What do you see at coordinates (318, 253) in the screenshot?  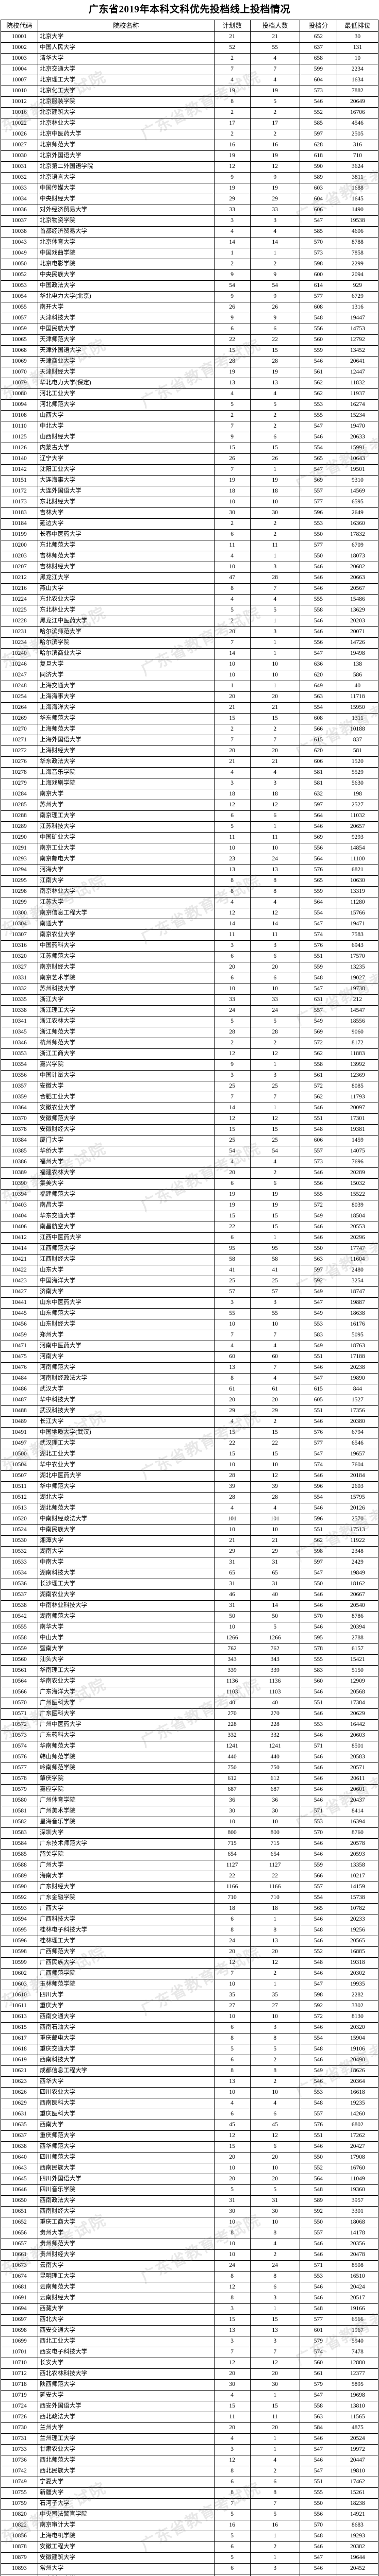 I see `cell-score: 573` at bounding box center [318, 253].